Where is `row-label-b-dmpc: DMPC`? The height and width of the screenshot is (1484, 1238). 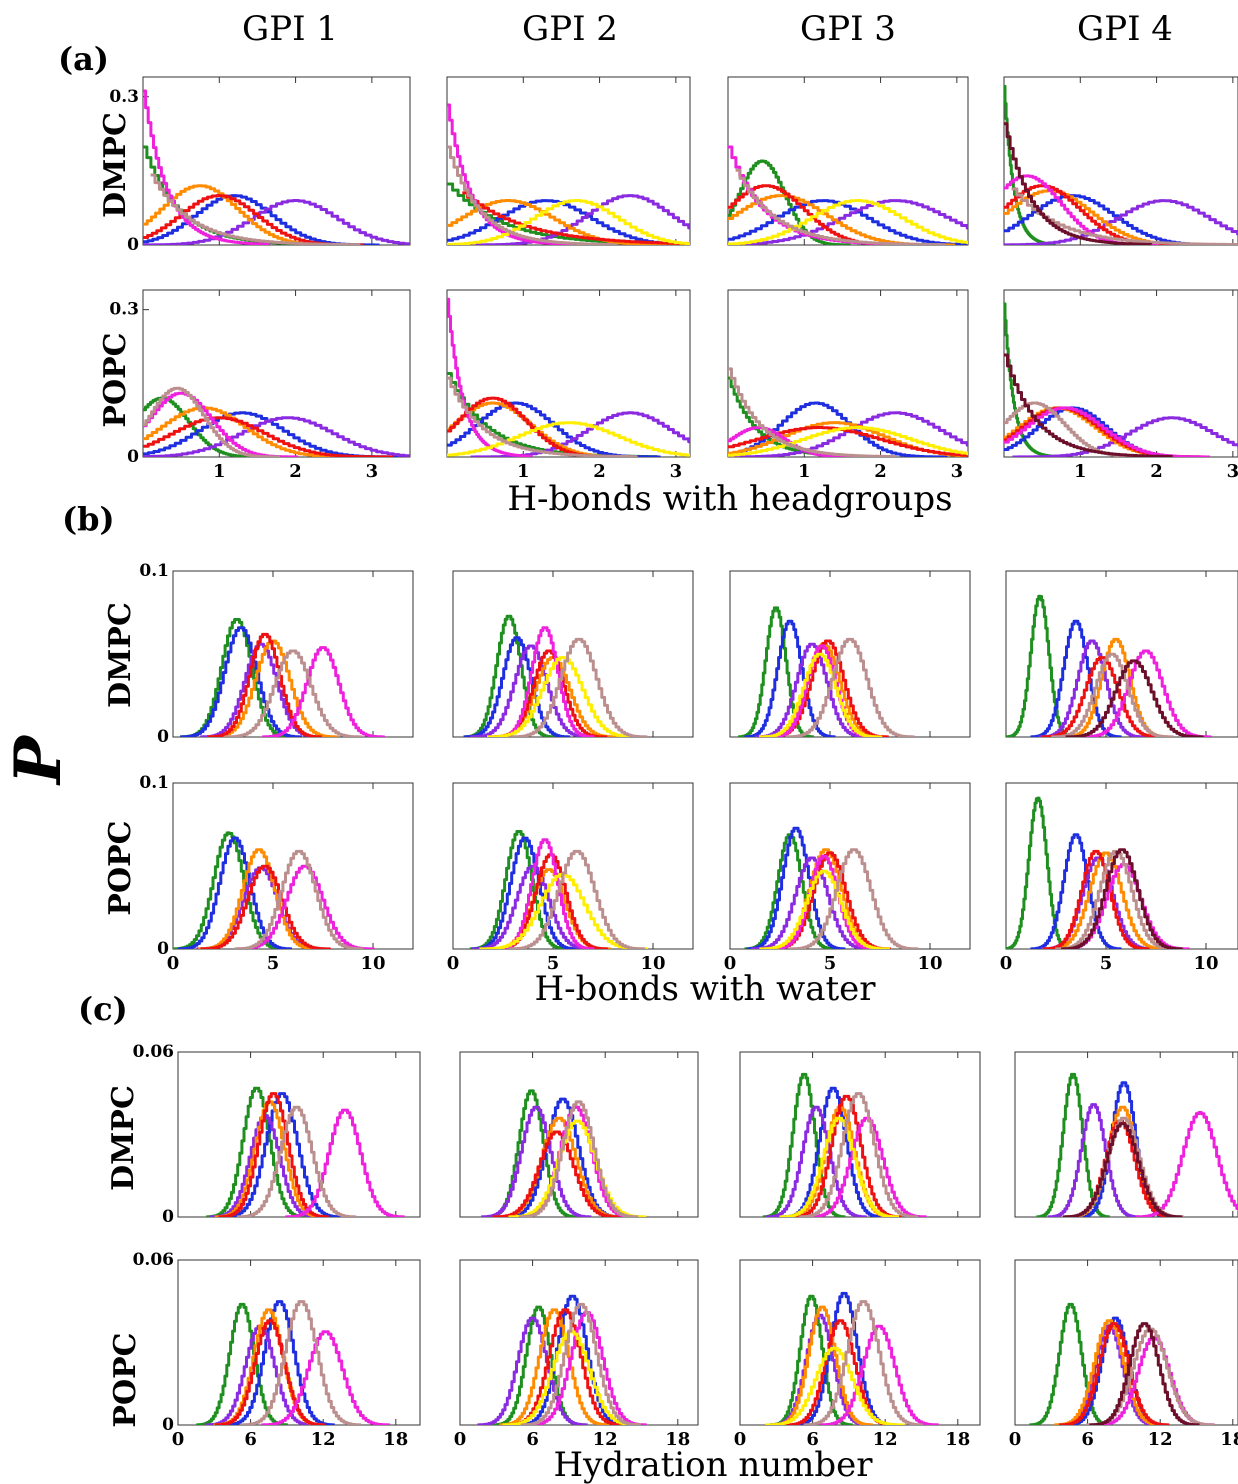 row-label-b-dmpc: DMPC is located at coordinates (120, 655).